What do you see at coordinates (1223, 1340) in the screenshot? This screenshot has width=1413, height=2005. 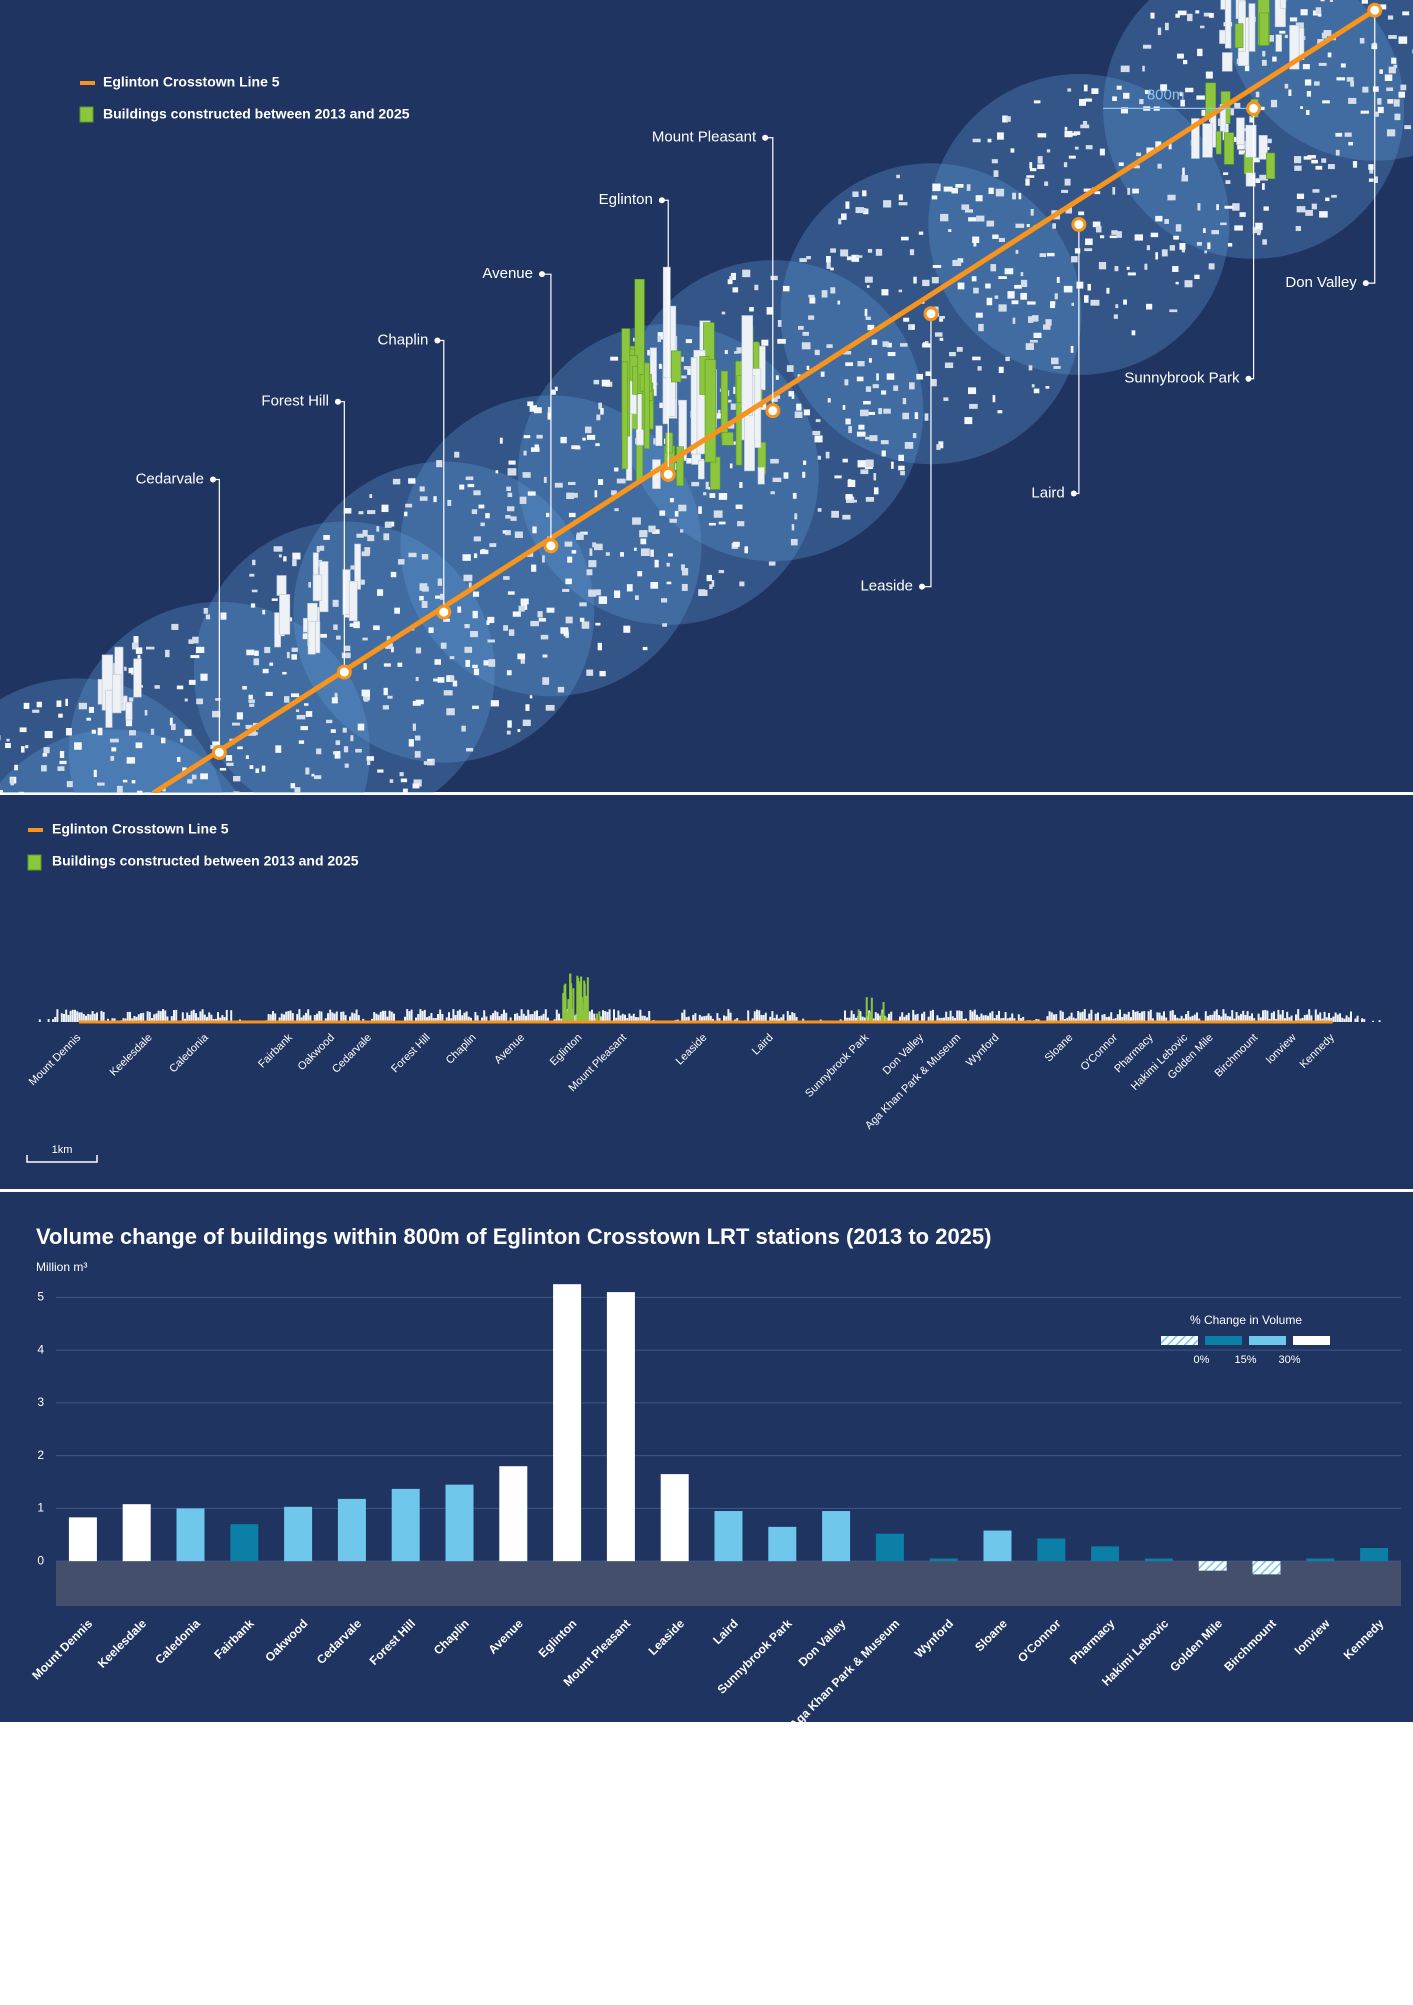 I see `legend-swatch` at bounding box center [1223, 1340].